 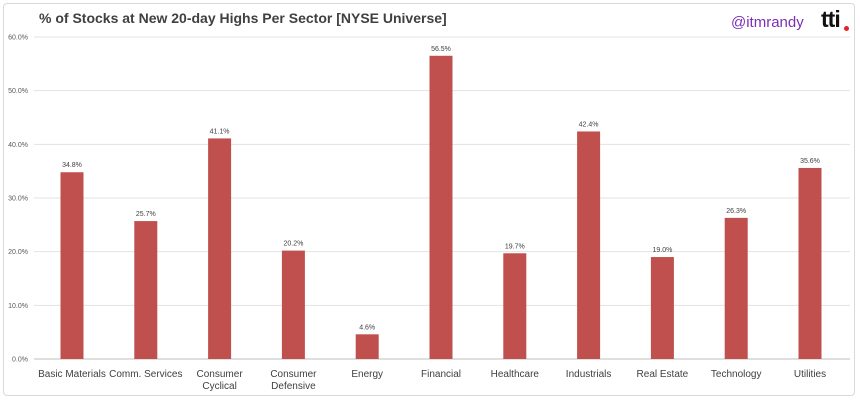 I want to click on data-label: 34.8%, so click(x=72, y=165).